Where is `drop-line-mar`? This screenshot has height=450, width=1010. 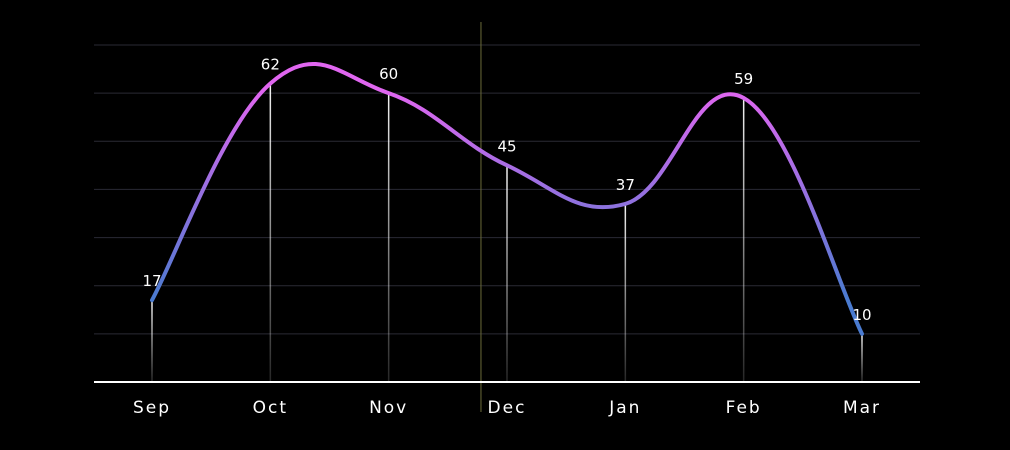 drop-line-mar is located at coordinates (862, 357).